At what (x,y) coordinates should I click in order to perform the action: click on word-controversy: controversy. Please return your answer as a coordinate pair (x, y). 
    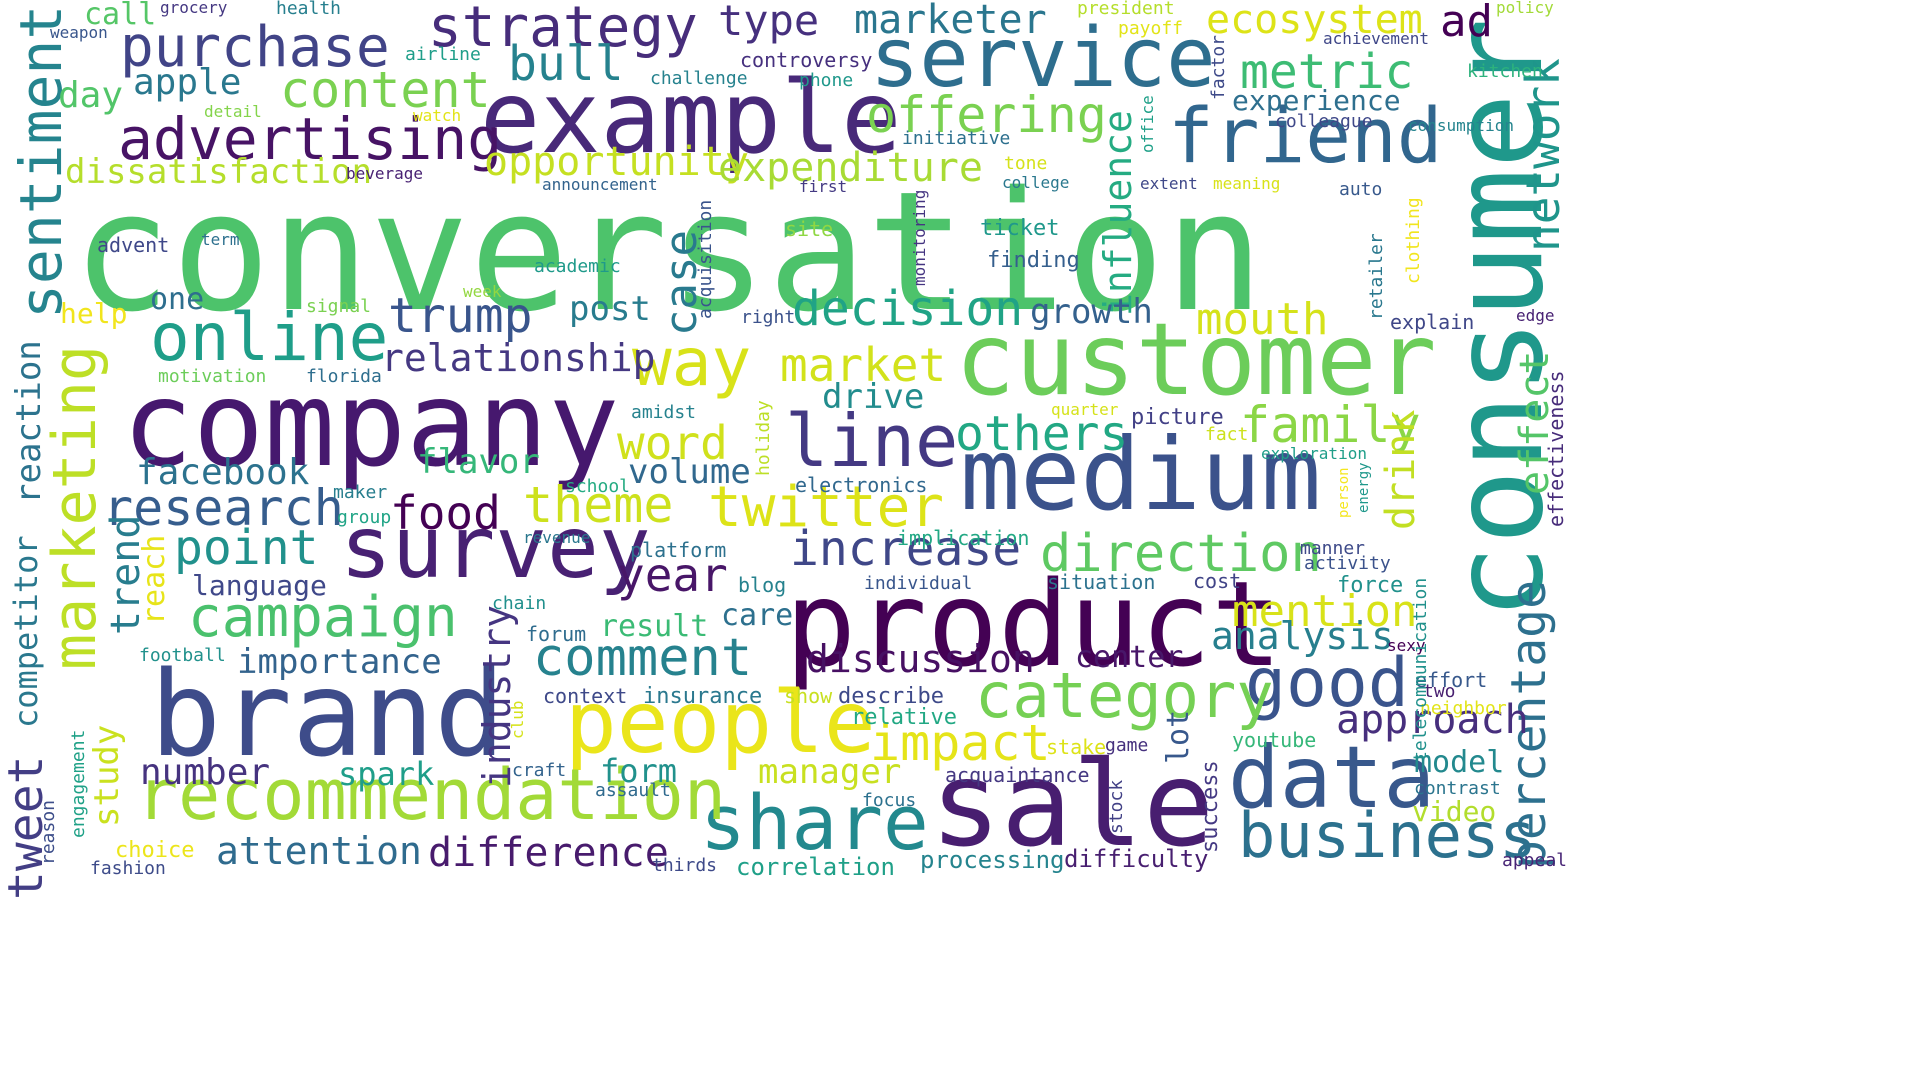
    Looking at the image, I should click on (806, 60).